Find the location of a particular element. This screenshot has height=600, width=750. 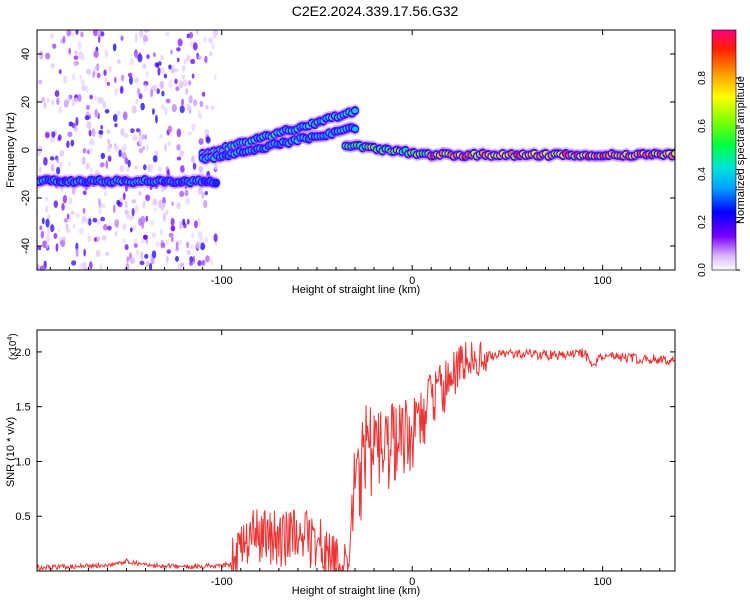

signal-band is located at coordinates (129, 181).